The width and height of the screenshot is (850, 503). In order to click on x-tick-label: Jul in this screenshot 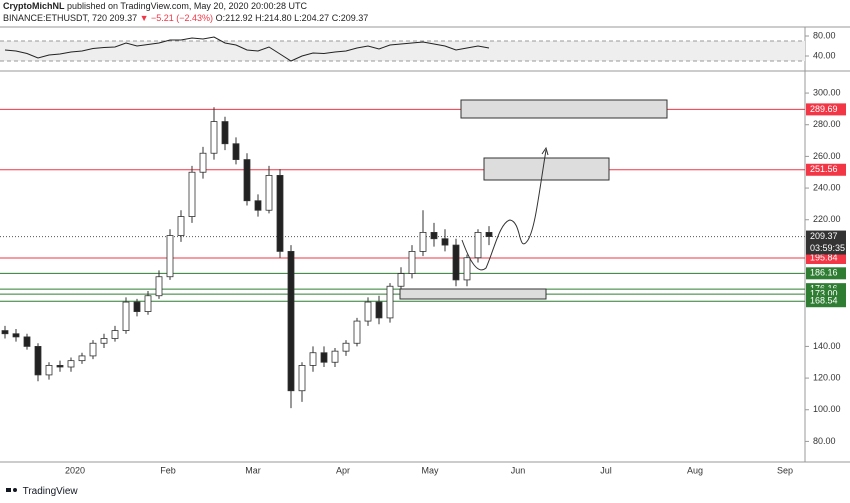, I will do `click(606, 470)`.